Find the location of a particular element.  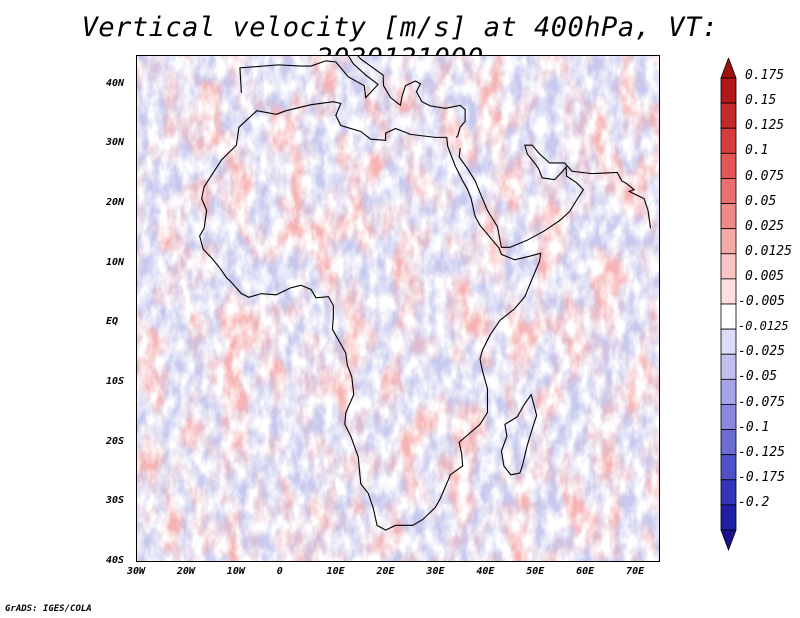

lat-tick-label: 30S is located at coordinates (115, 501).